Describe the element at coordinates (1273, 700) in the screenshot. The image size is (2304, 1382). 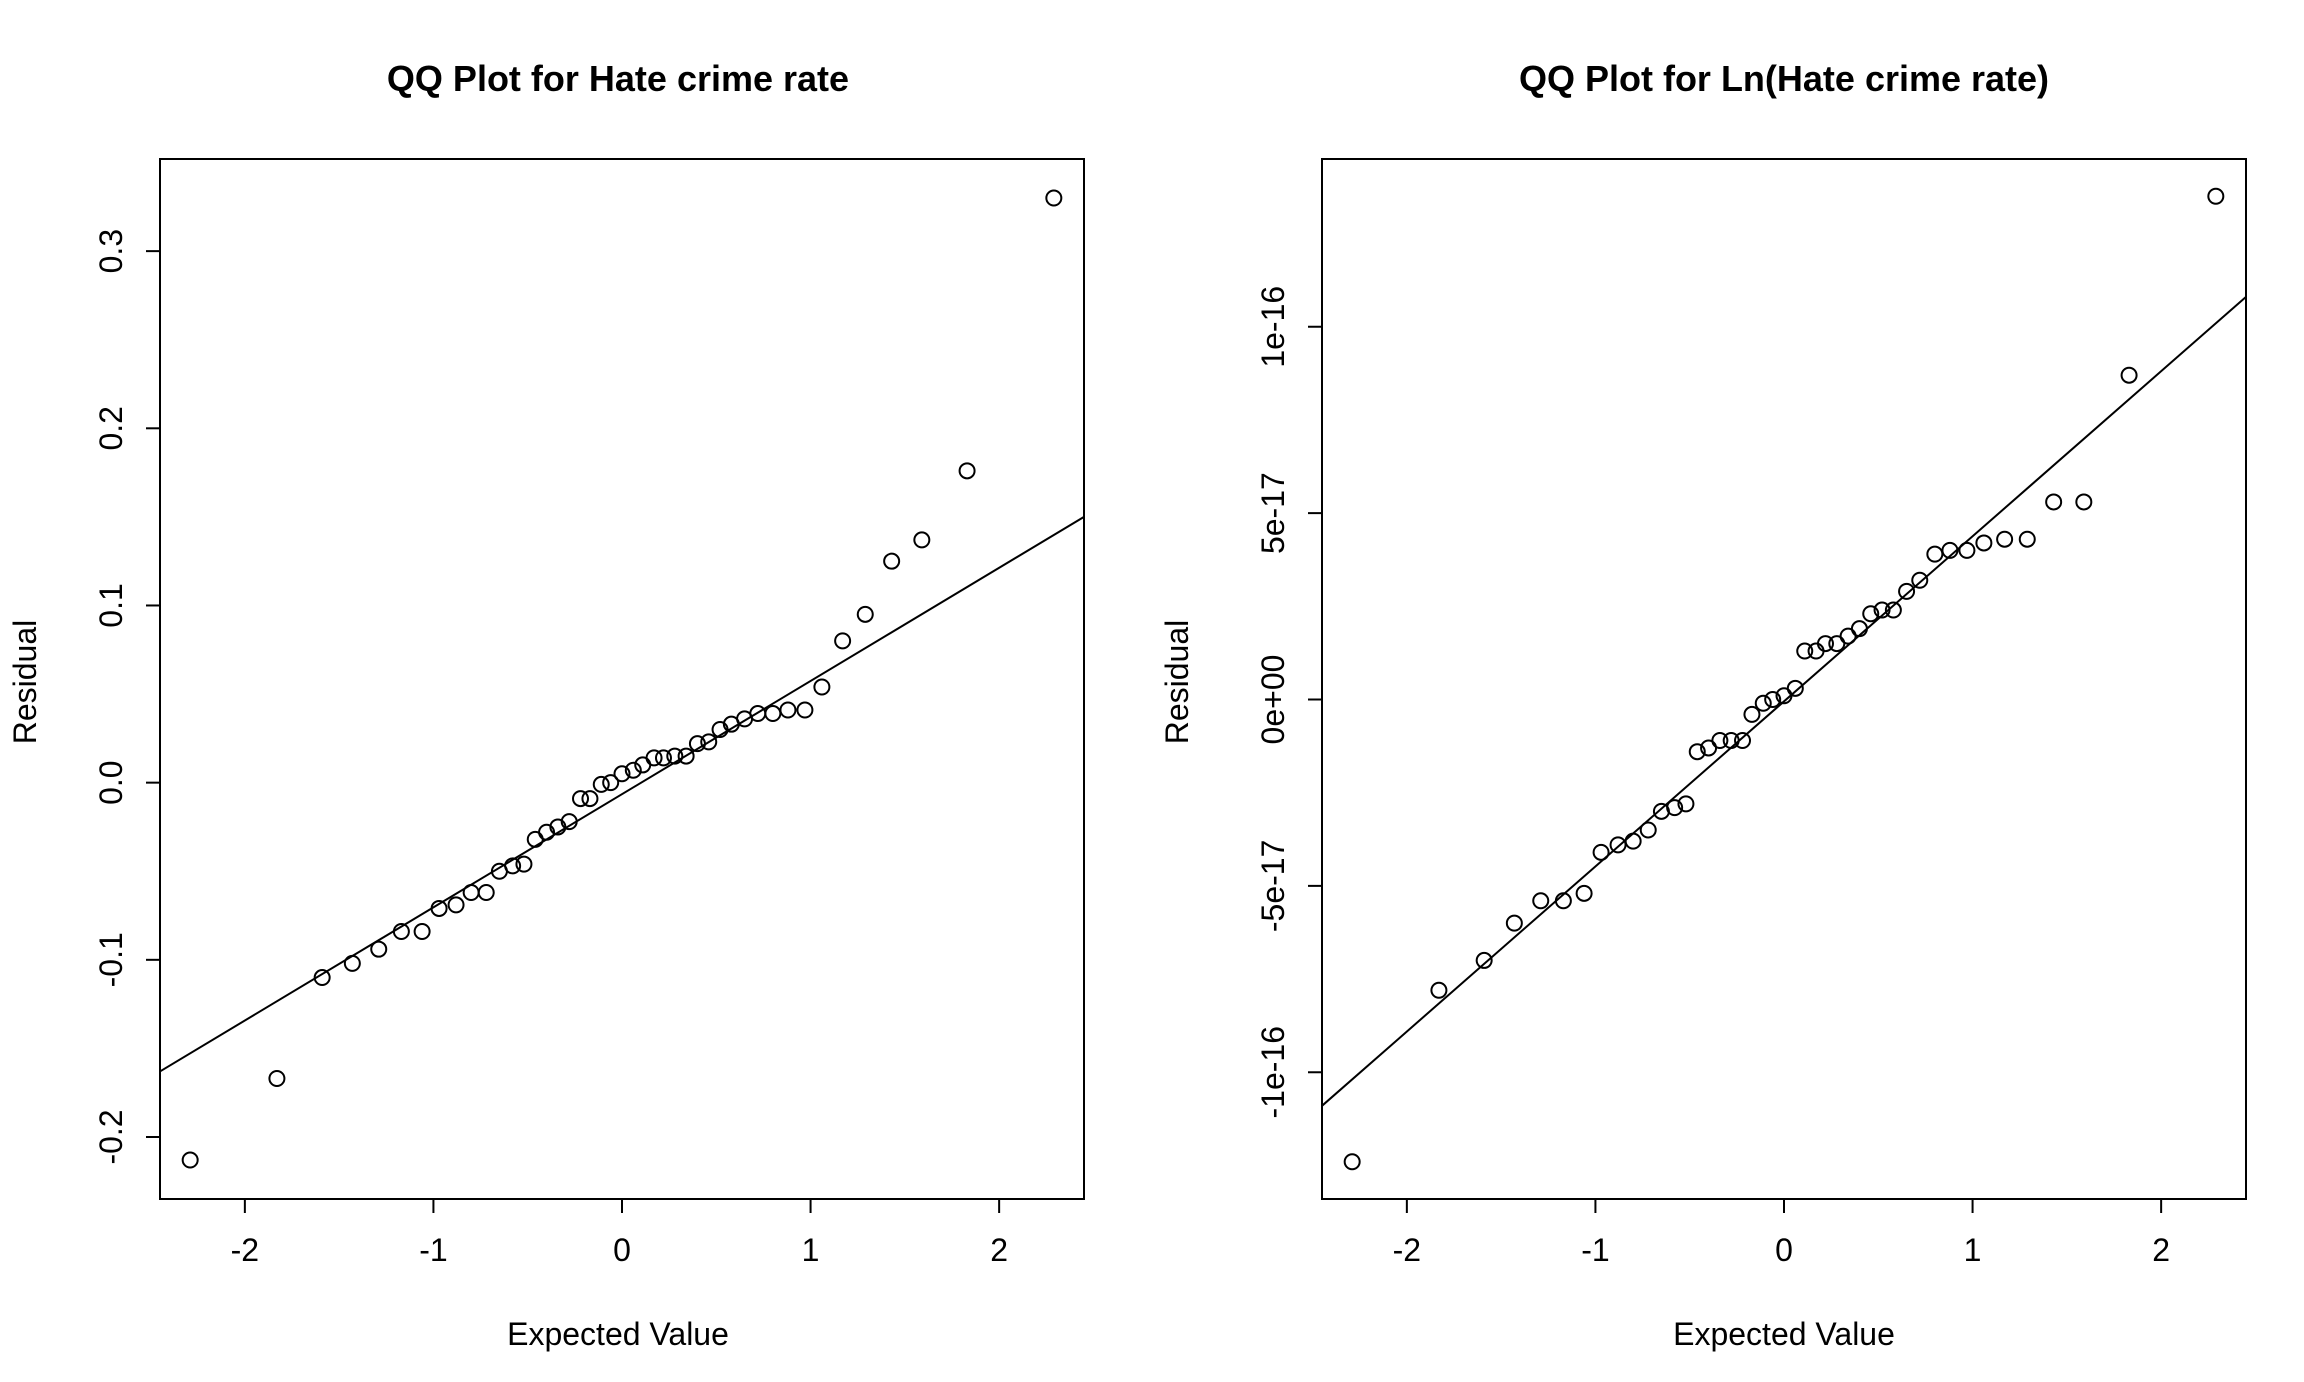
I see `y-tick-label: 0e+00` at that location.